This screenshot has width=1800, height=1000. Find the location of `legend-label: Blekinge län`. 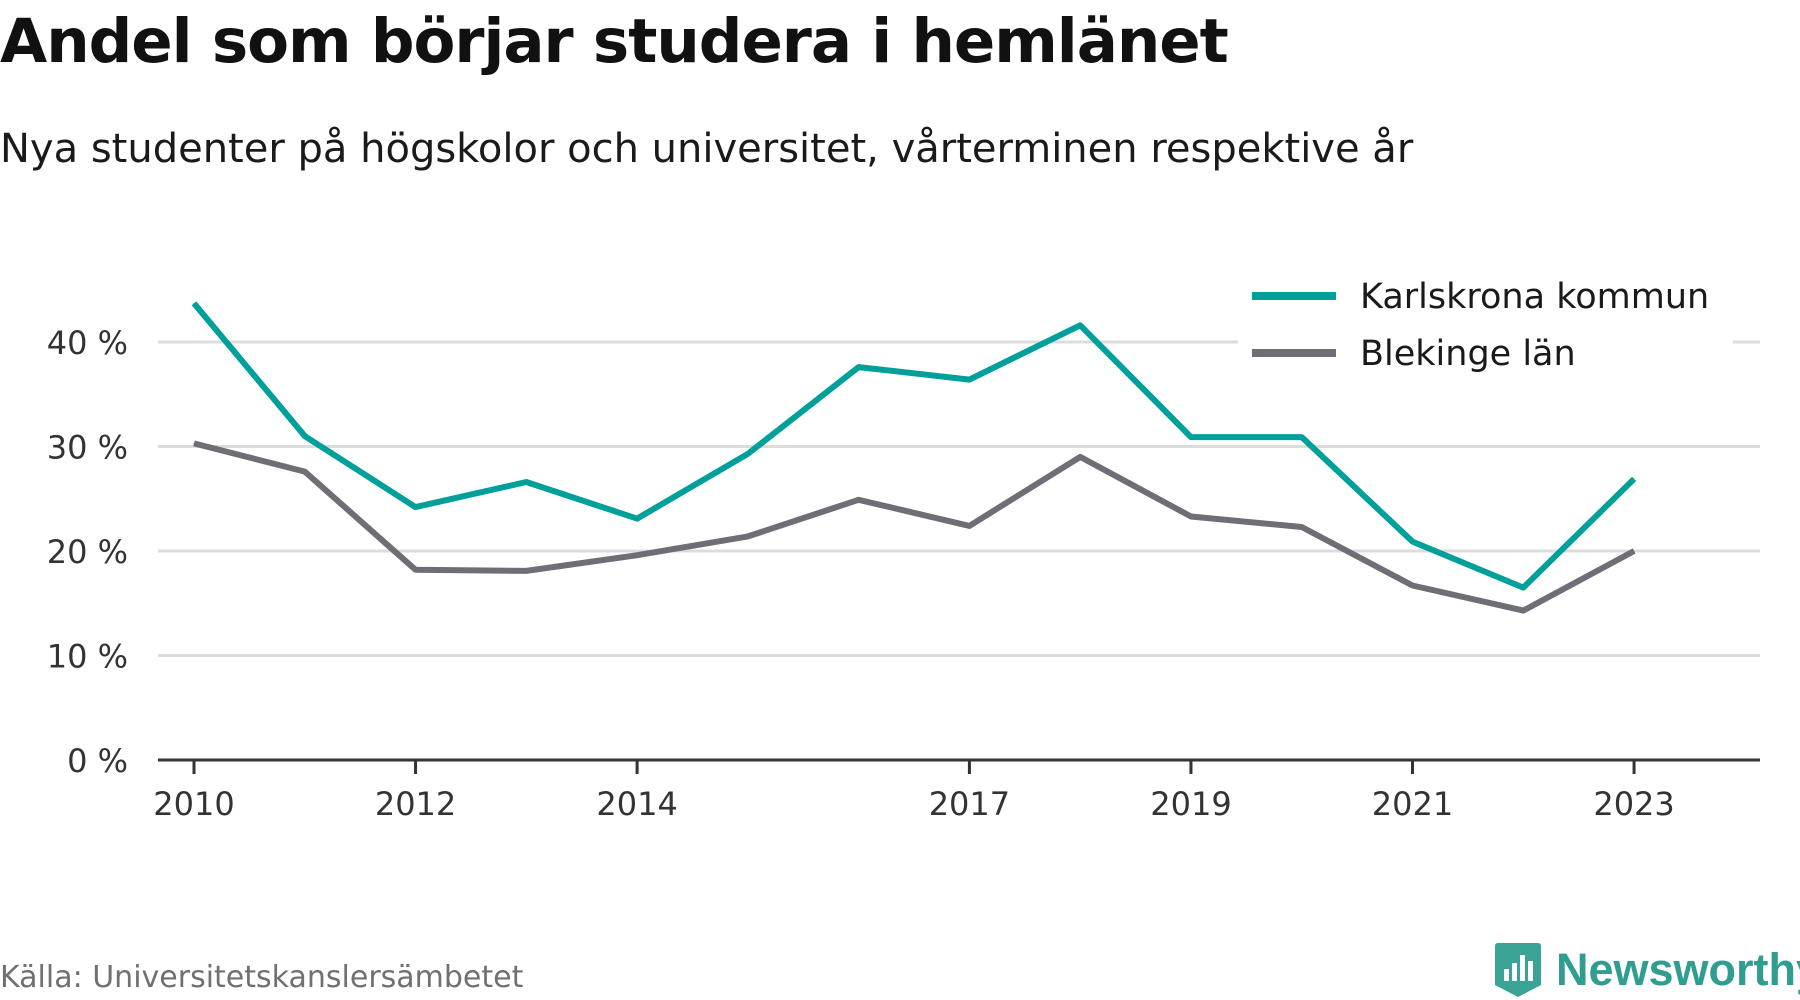

legend-label: Blekinge län is located at coordinates (1468, 354).